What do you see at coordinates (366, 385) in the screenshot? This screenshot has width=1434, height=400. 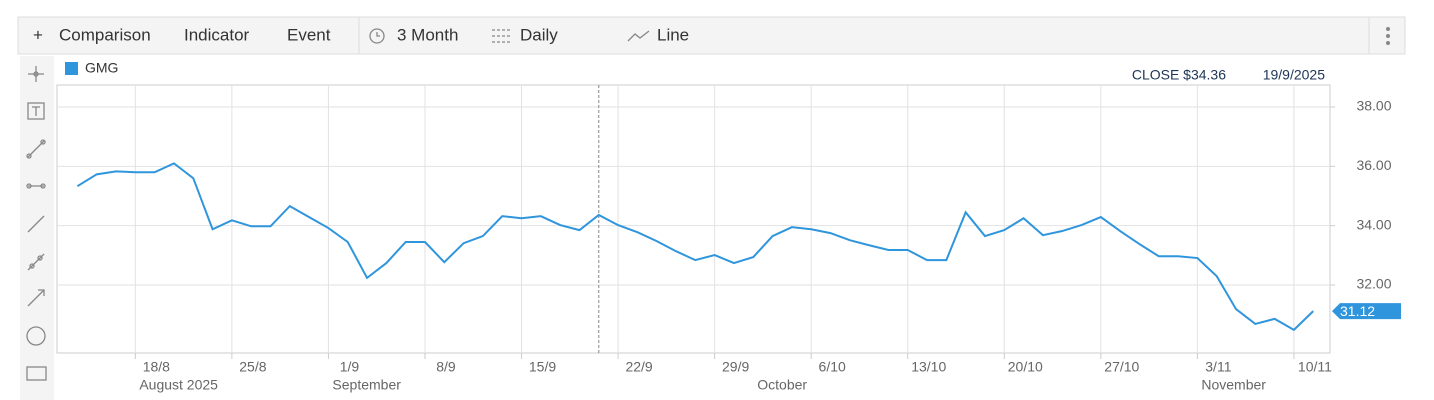 I see `month-label: September` at bounding box center [366, 385].